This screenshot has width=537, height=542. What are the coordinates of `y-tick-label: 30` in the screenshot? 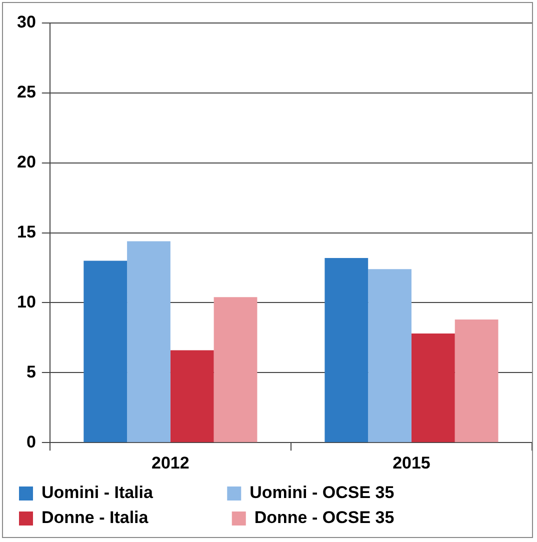 It's located at (26, 22).